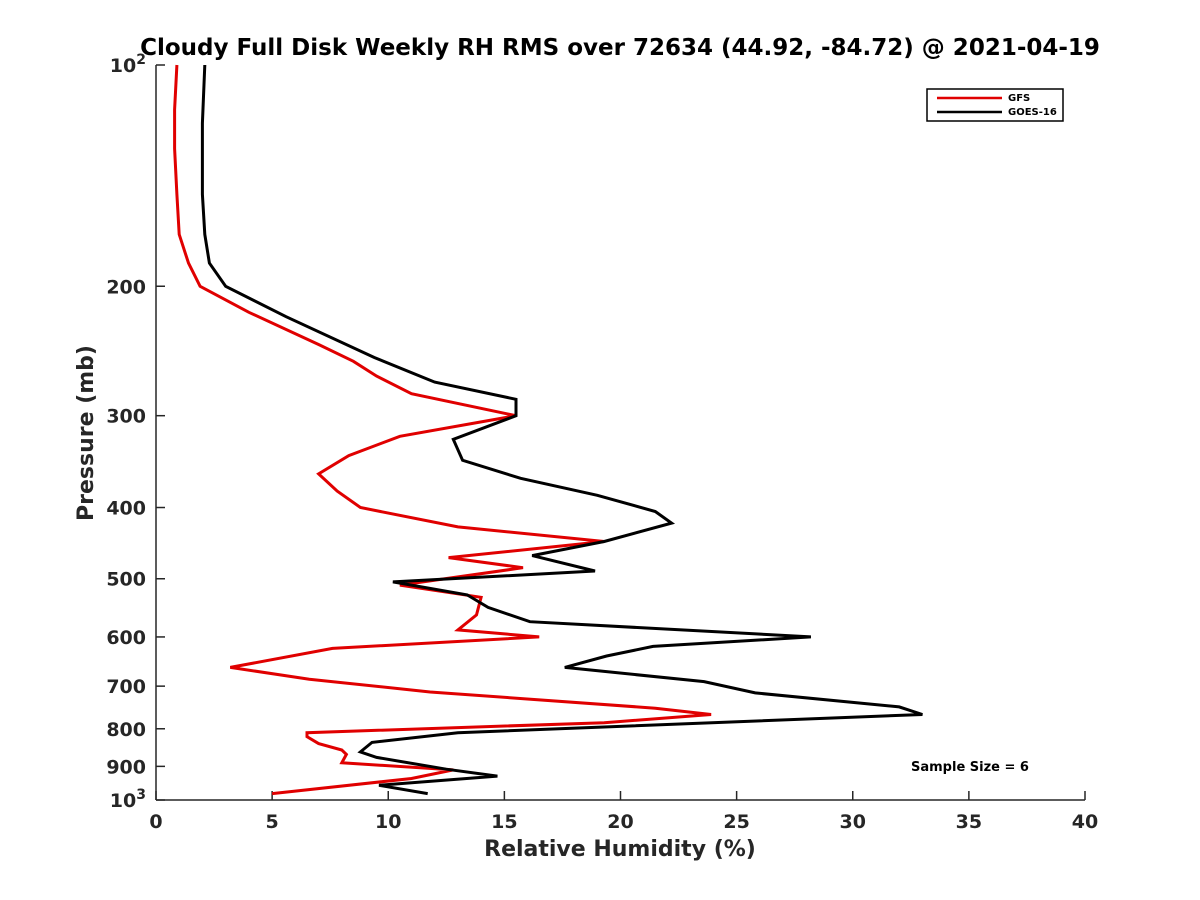  Describe the element at coordinates (620, 822) in the screenshot. I see `x-tick-label: 20` at that location.